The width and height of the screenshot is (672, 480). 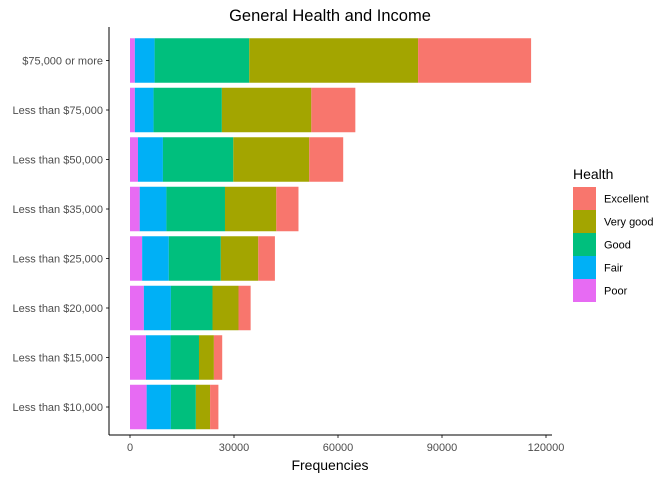 I want to click on x-axis-title: Frequencies, so click(x=329, y=465).